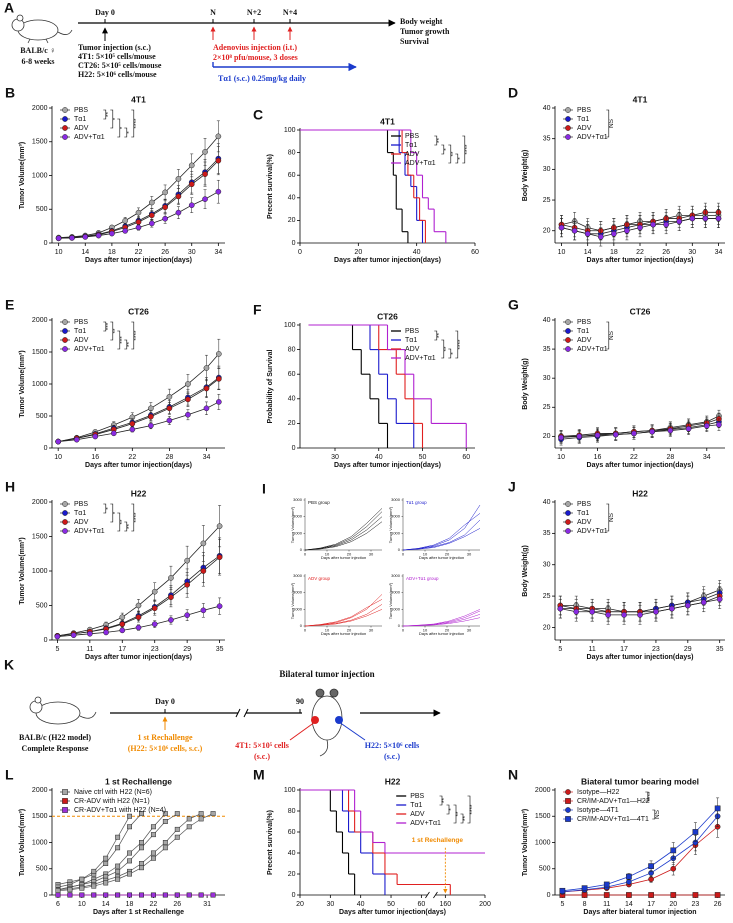  Describe the element at coordinates (403, 630) in the screenshot. I see `x-tick-label: 0` at that location.